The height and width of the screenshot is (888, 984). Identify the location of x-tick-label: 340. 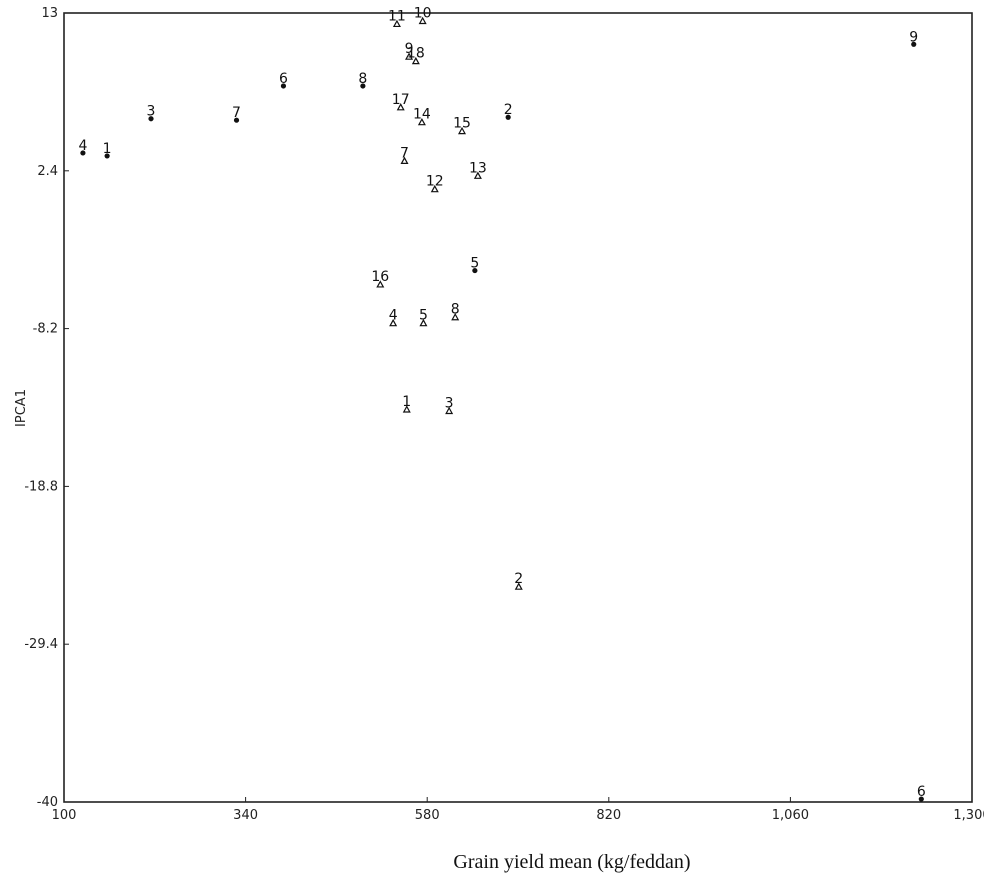
(245, 815).